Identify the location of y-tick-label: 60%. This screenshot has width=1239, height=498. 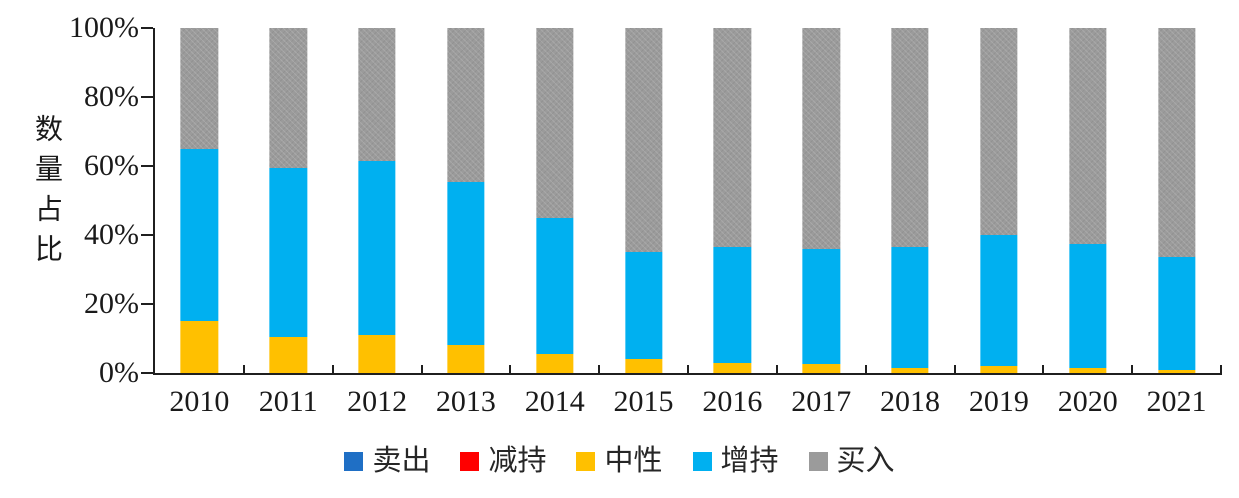
(111, 165).